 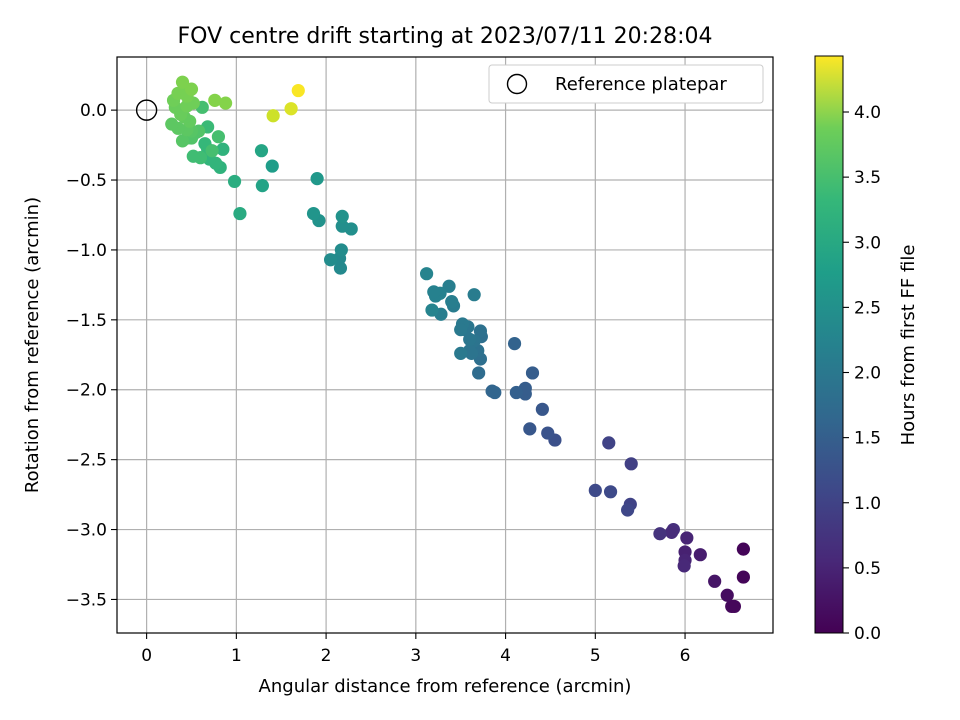 What do you see at coordinates (867, 439) in the screenshot?
I see `colorbar-tick-label: 1.5` at bounding box center [867, 439].